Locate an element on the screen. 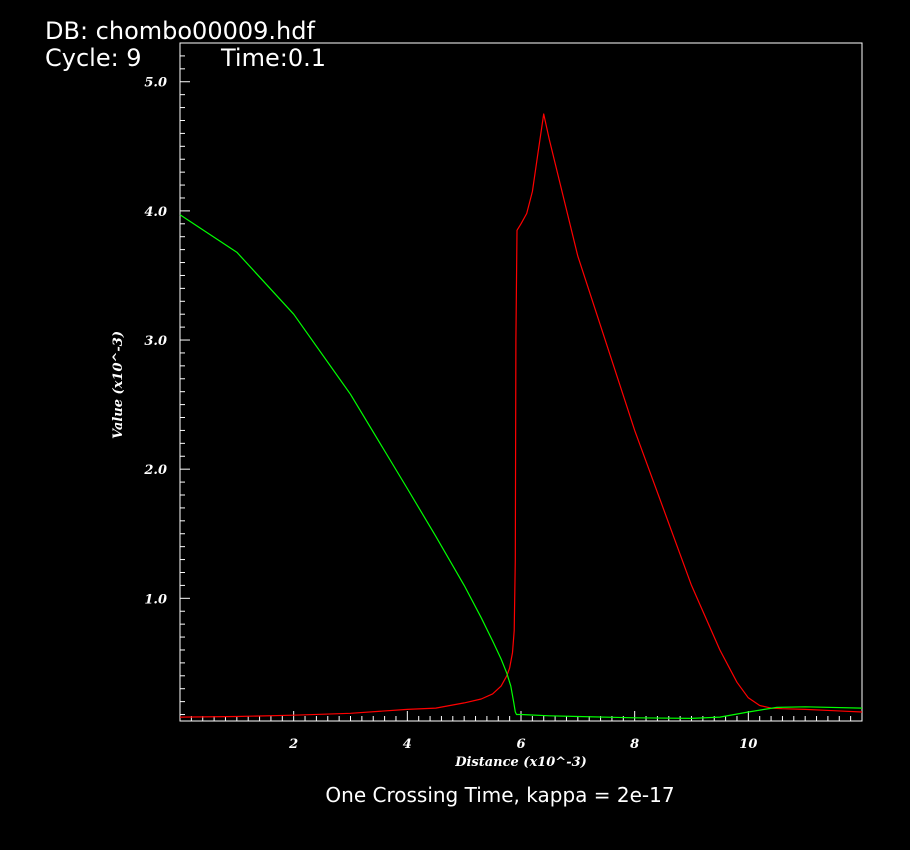 The height and width of the screenshot is (850, 910). x-tick-label: 2 is located at coordinates (293, 744).